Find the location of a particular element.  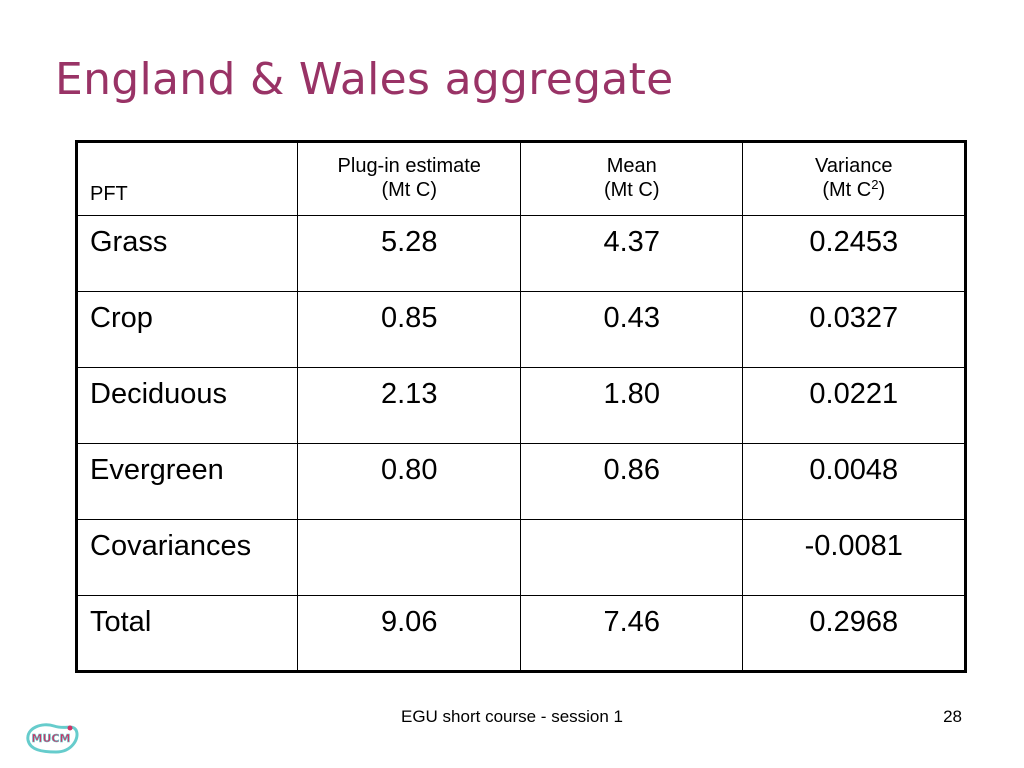

header-variance: Variance (Mt C2) is located at coordinates (854, 178).